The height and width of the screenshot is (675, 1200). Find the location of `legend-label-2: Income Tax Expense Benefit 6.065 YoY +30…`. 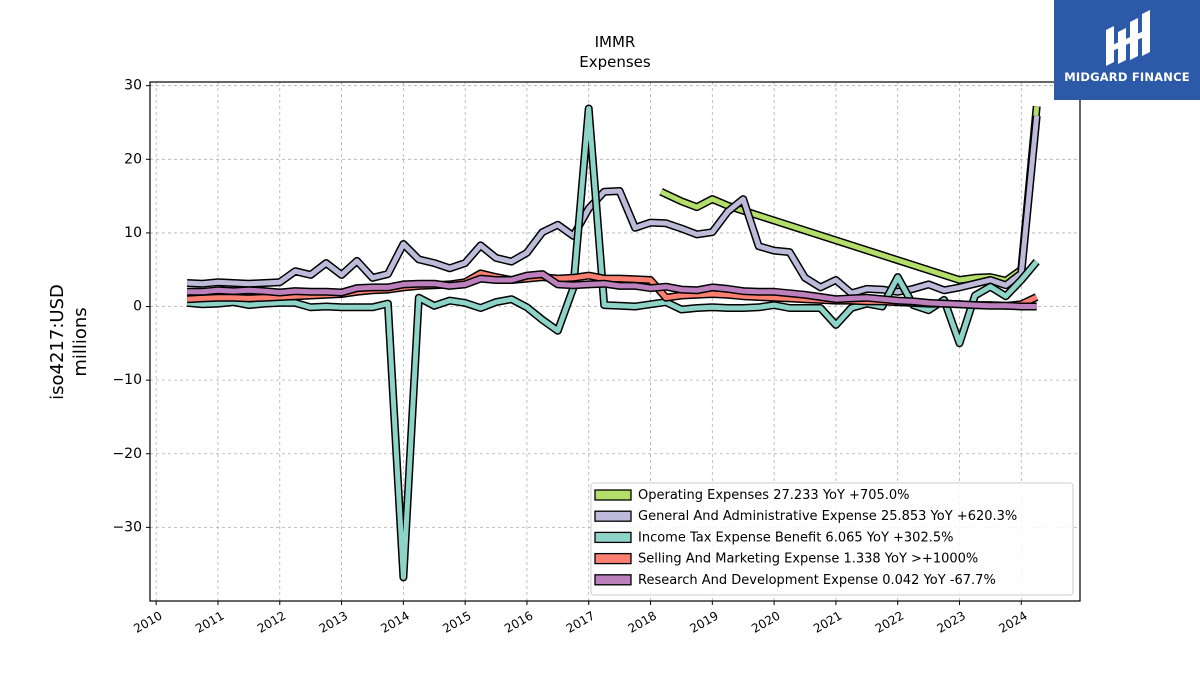

legend-label-2: Income Tax Expense Benefit 6.065 YoY +30… is located at coordinates (795, 537).